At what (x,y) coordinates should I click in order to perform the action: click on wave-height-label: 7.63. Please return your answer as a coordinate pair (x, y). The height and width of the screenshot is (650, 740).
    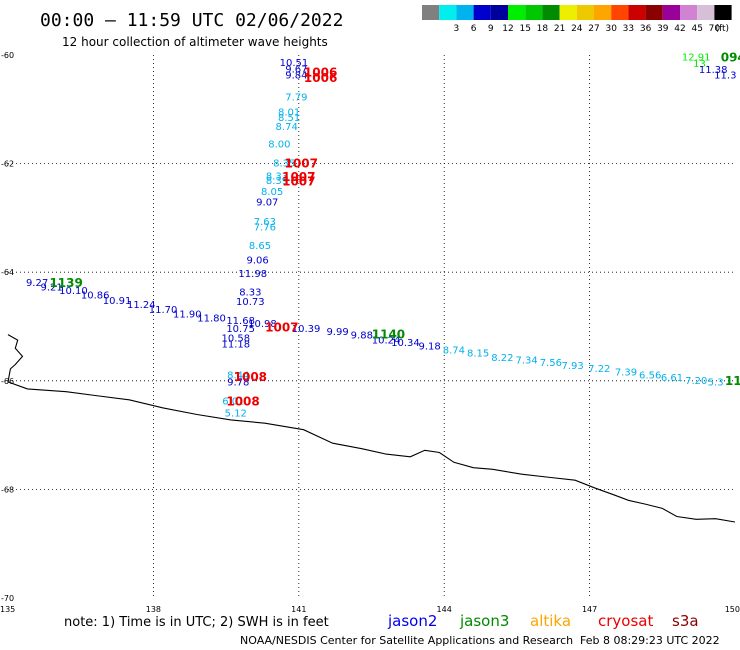
    Looking at the image, I should click on (265, 222).